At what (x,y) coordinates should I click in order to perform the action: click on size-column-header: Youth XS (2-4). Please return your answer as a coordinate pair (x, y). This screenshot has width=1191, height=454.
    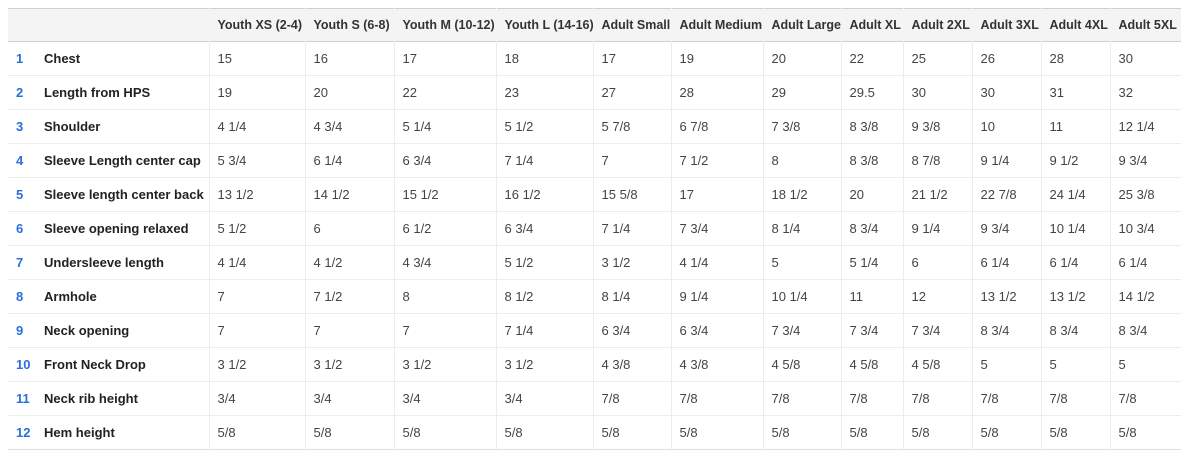
    Looking at the image, I should click on (256, 25).